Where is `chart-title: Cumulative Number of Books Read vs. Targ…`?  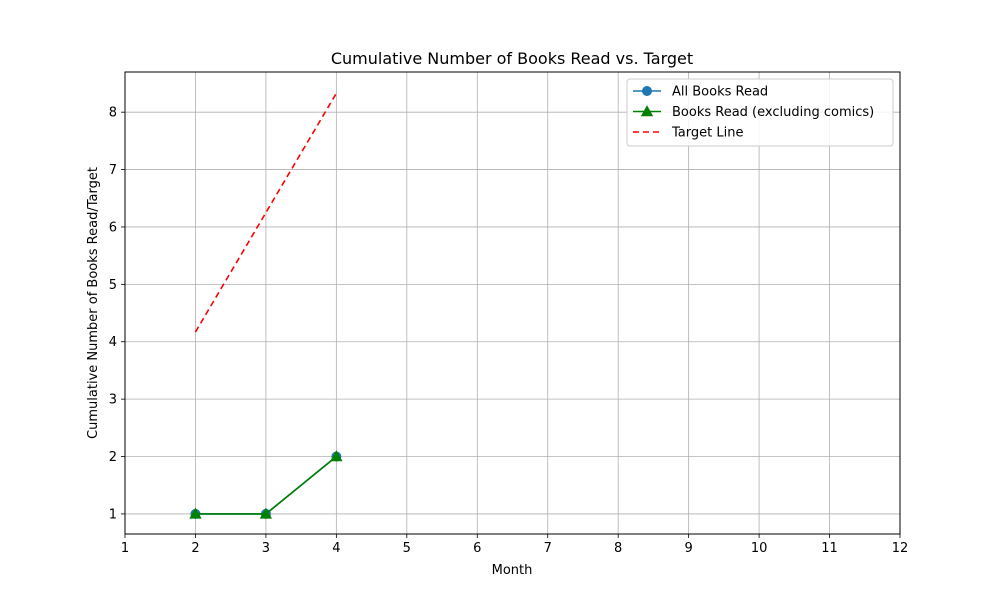
chart-title: Cumulative Number of Books Read vs. Targ… is located at coordinates (512, 58).